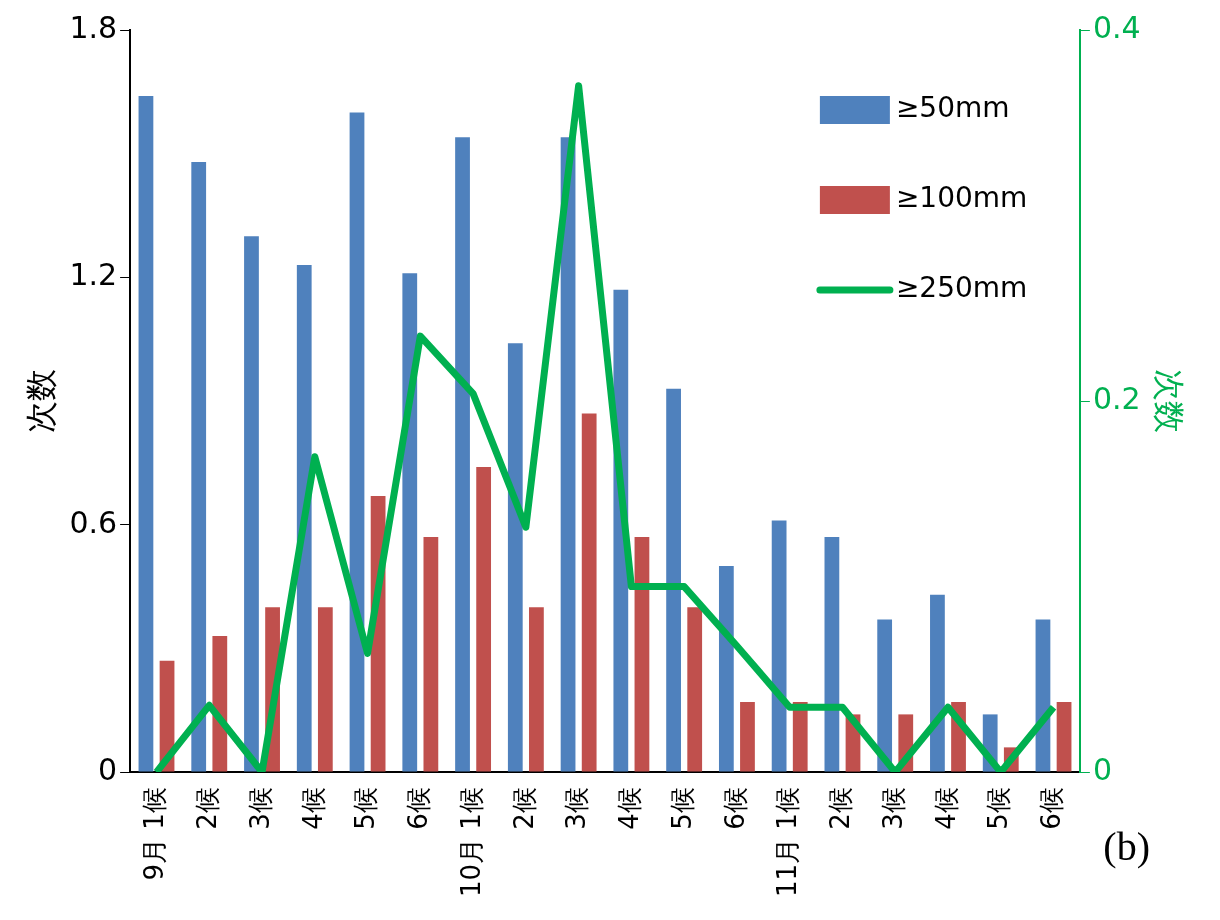  I want to click on y2-tick-label: 0, so click(1102, 769).